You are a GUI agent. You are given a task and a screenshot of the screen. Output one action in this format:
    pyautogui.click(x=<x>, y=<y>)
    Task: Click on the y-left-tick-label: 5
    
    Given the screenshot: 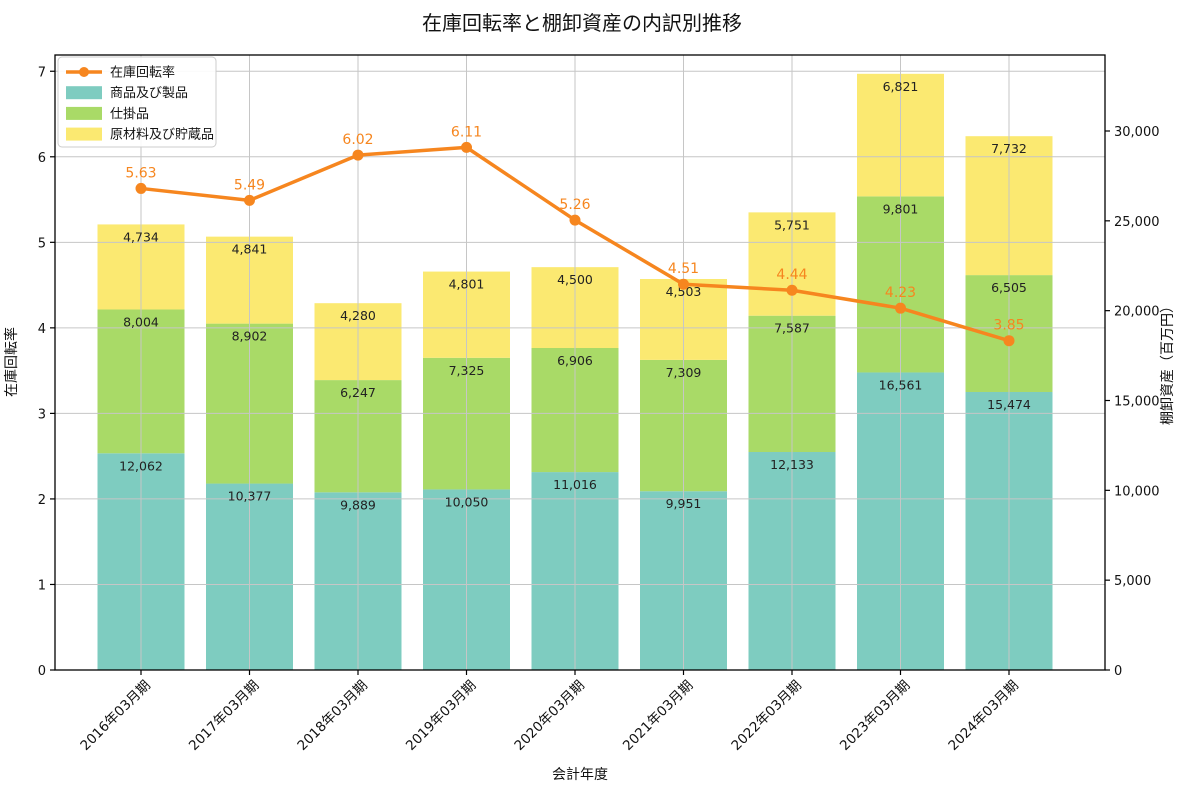 What is the action you would take?
    pyautogui.click(x=42, y=243)
    